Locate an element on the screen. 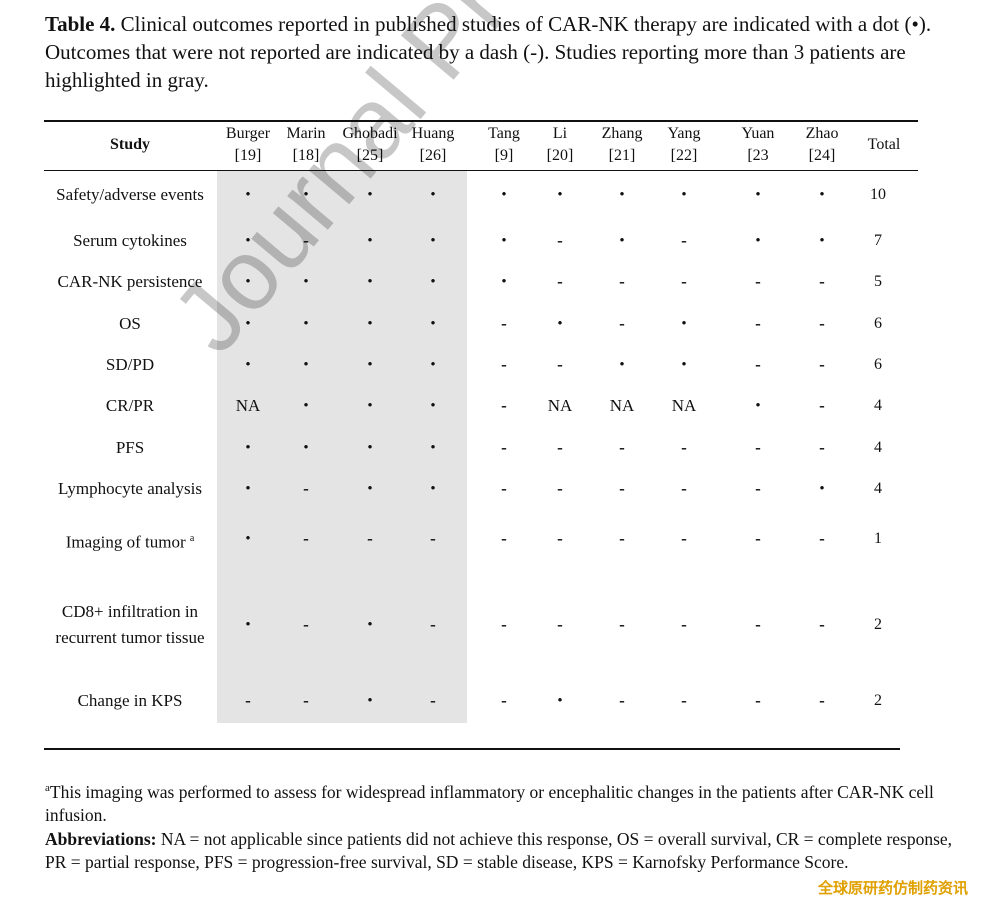  row-label-text: PFS is located at coordinates (130, 447).